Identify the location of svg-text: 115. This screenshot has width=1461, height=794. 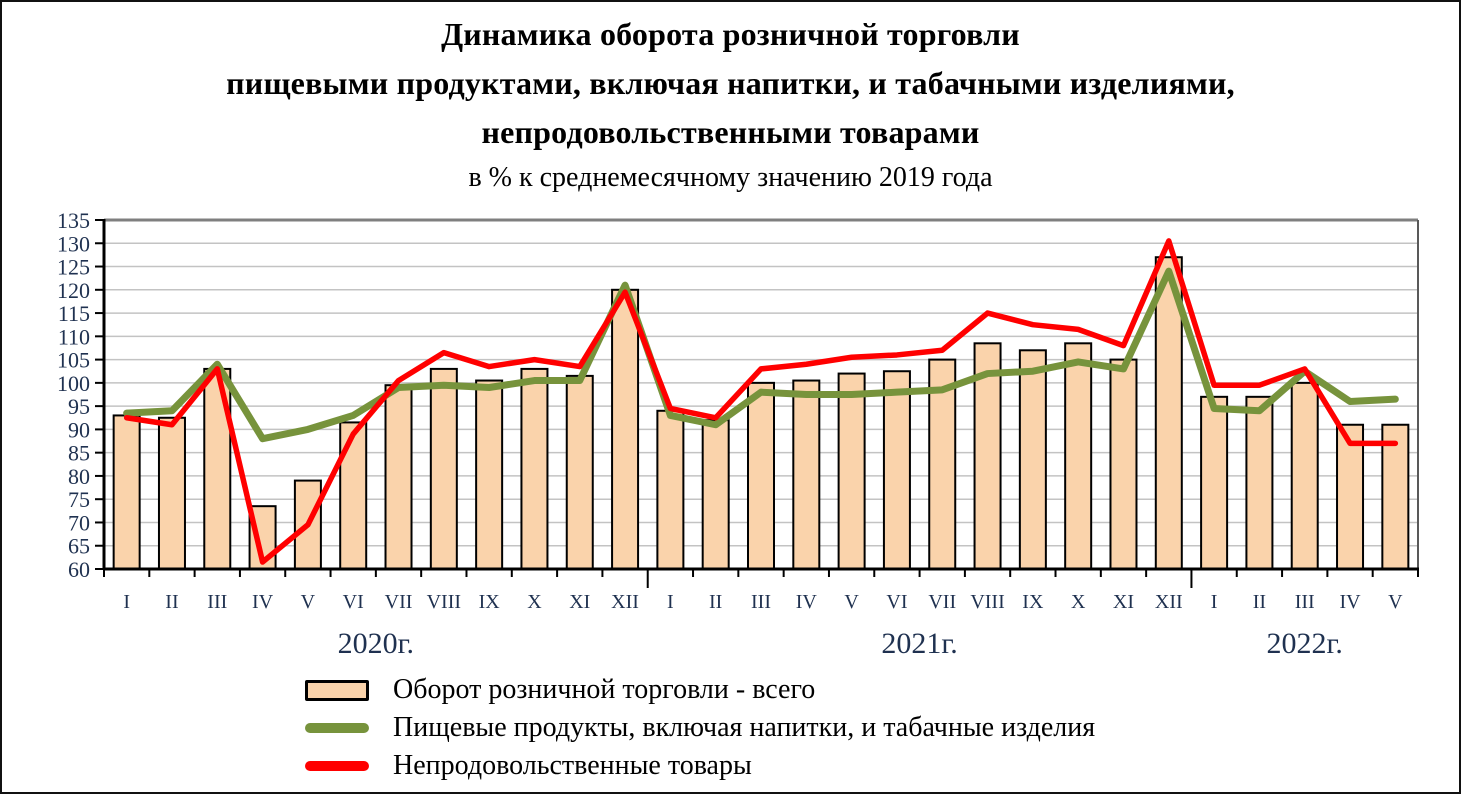
(74, 313).